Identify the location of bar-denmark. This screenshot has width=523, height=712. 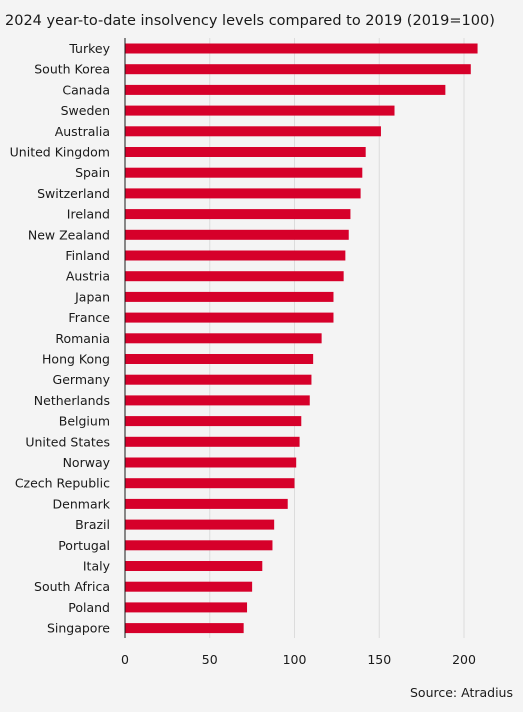
(206, 503).